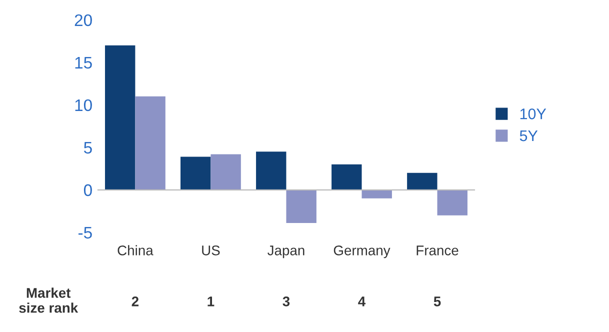 Image resolution: width=609 pixels, height=332 pixels. I want to click on x-tick-label: Germany, so click(362, 252).